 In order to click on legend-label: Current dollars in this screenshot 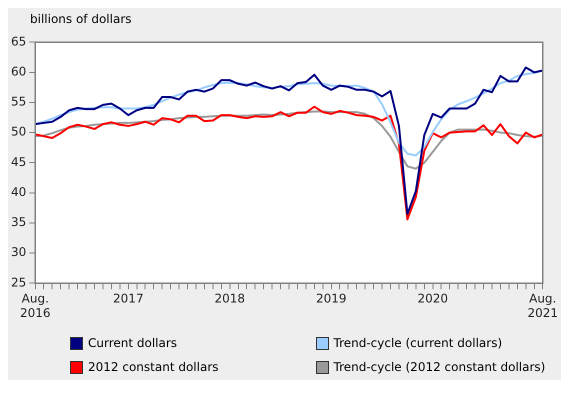, I will do `click(133, 343)`.